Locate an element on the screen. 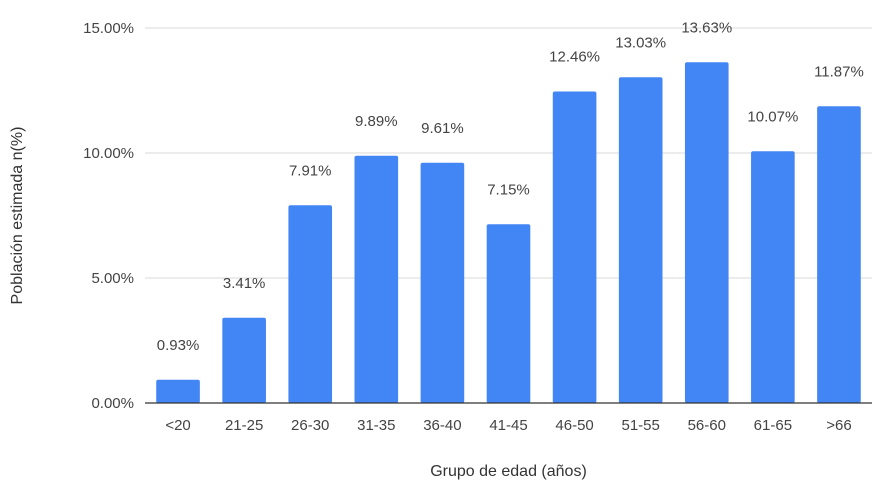 This screenshot has height=488, width=878. data-label: 11.87% is located at coordinates (839, 71).